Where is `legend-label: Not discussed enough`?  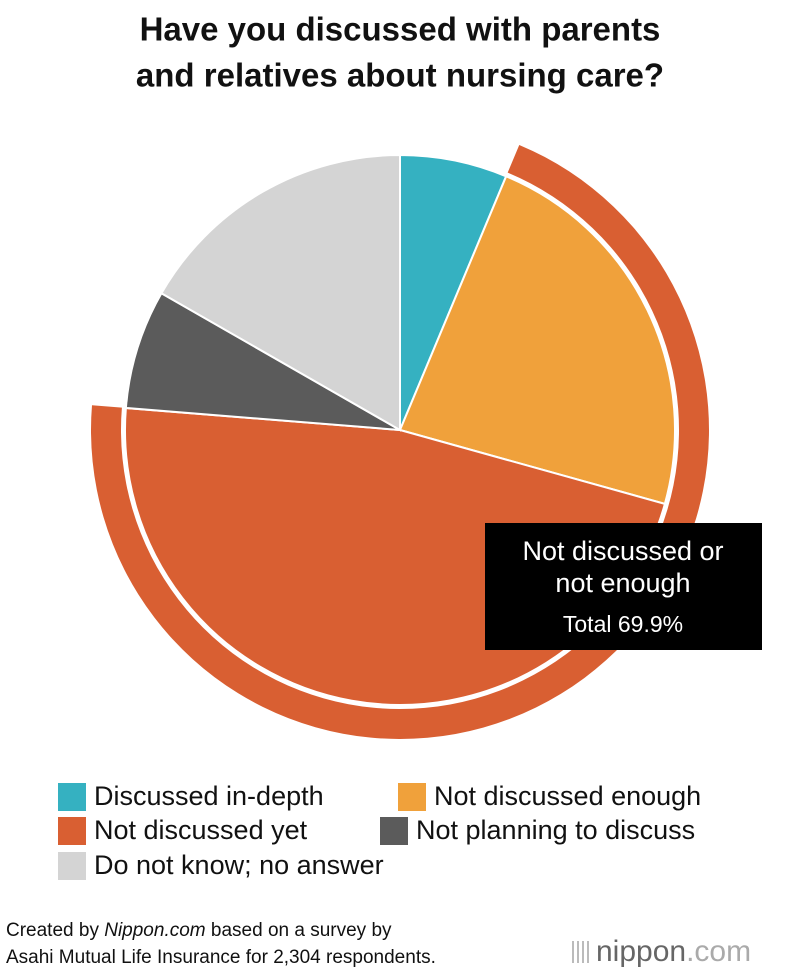 legend-label: Not discussed enough is located at coordinates (567, 796).